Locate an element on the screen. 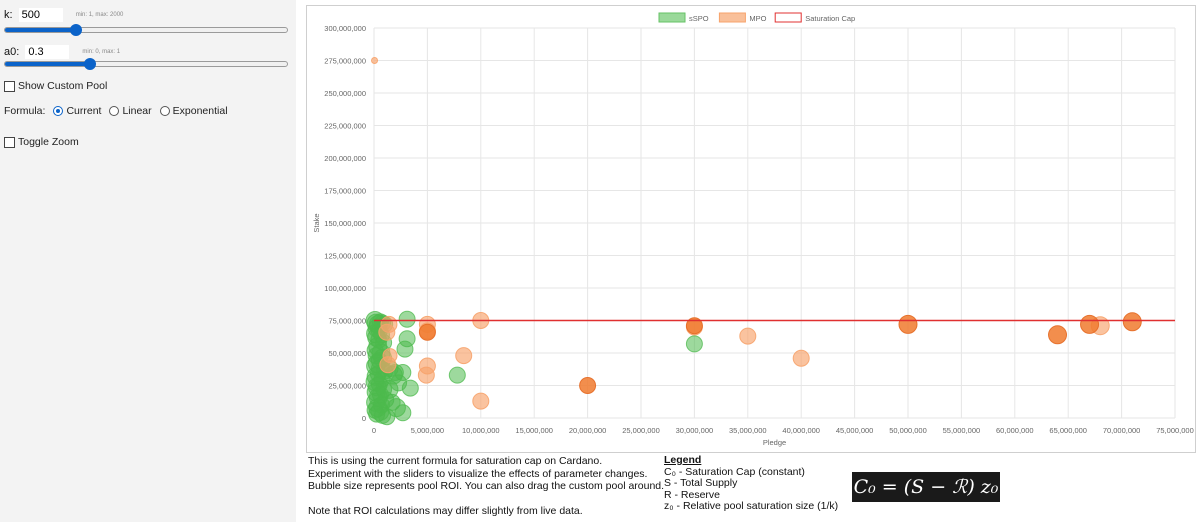 The height and width of the screenshot is (522, 1200). y-tick-label: 200,000,000 is located at coordinates (345, 158).